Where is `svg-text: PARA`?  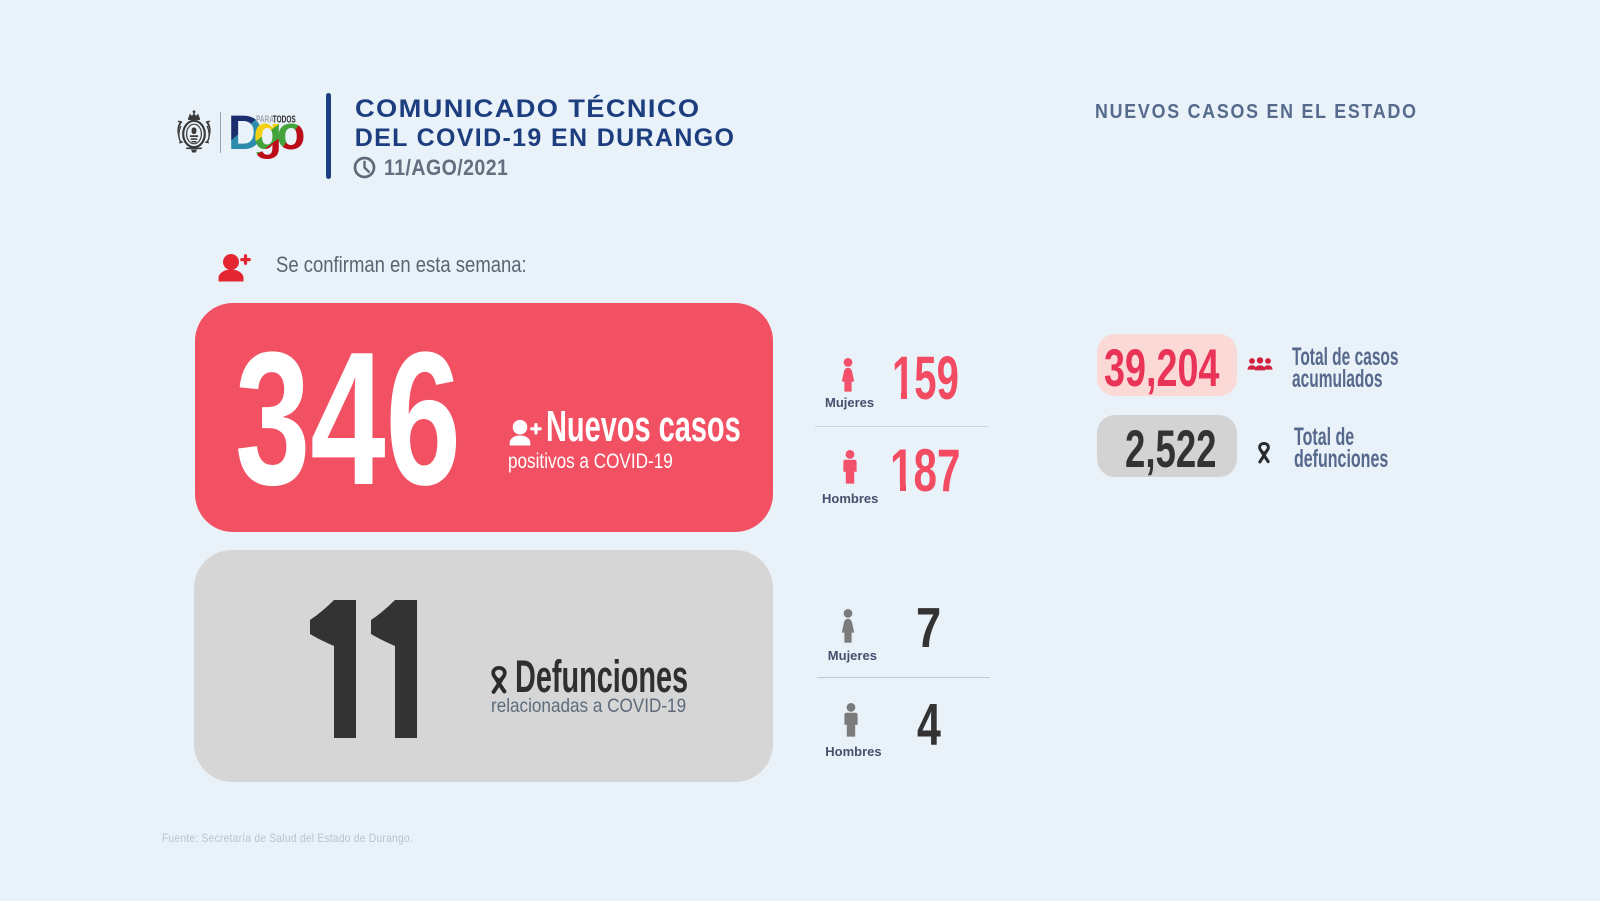 svg-text: PARA is located at coordinates (265, 119).